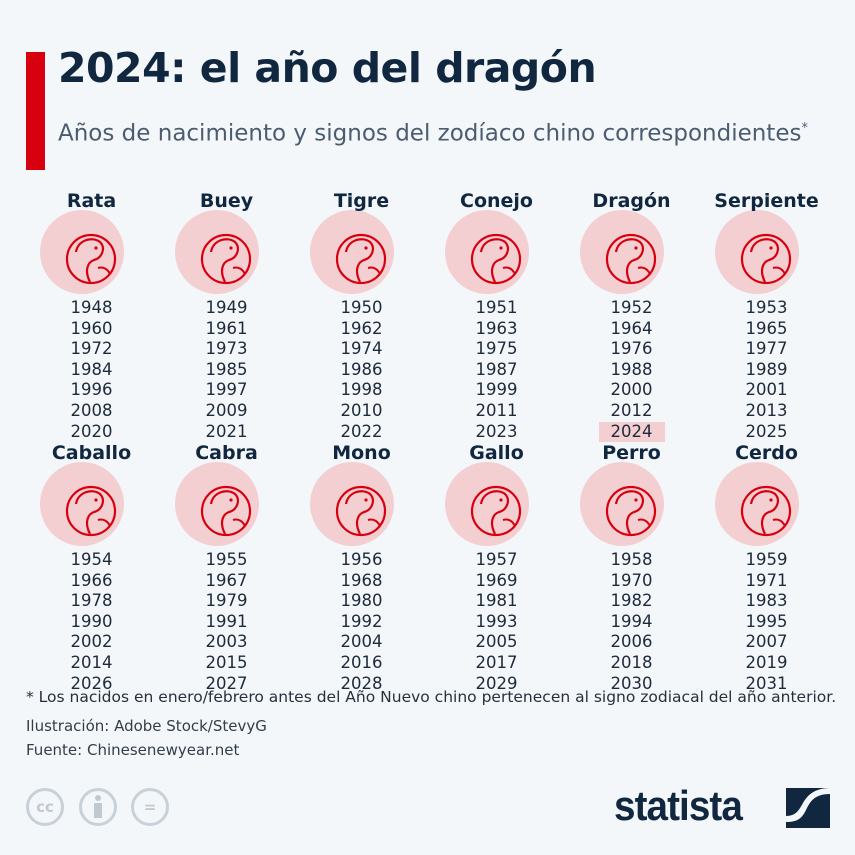  What do you see at coordinates (91, 511) in the screenshot?
I see `horse-icon` at bounding box center [91, 511].